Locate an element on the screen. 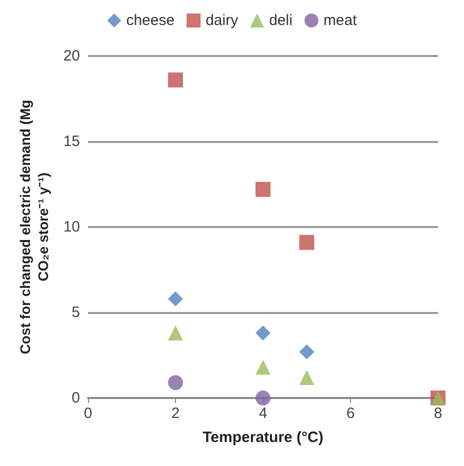  x-tick-label: 4 is located at coordinates (263, 413).